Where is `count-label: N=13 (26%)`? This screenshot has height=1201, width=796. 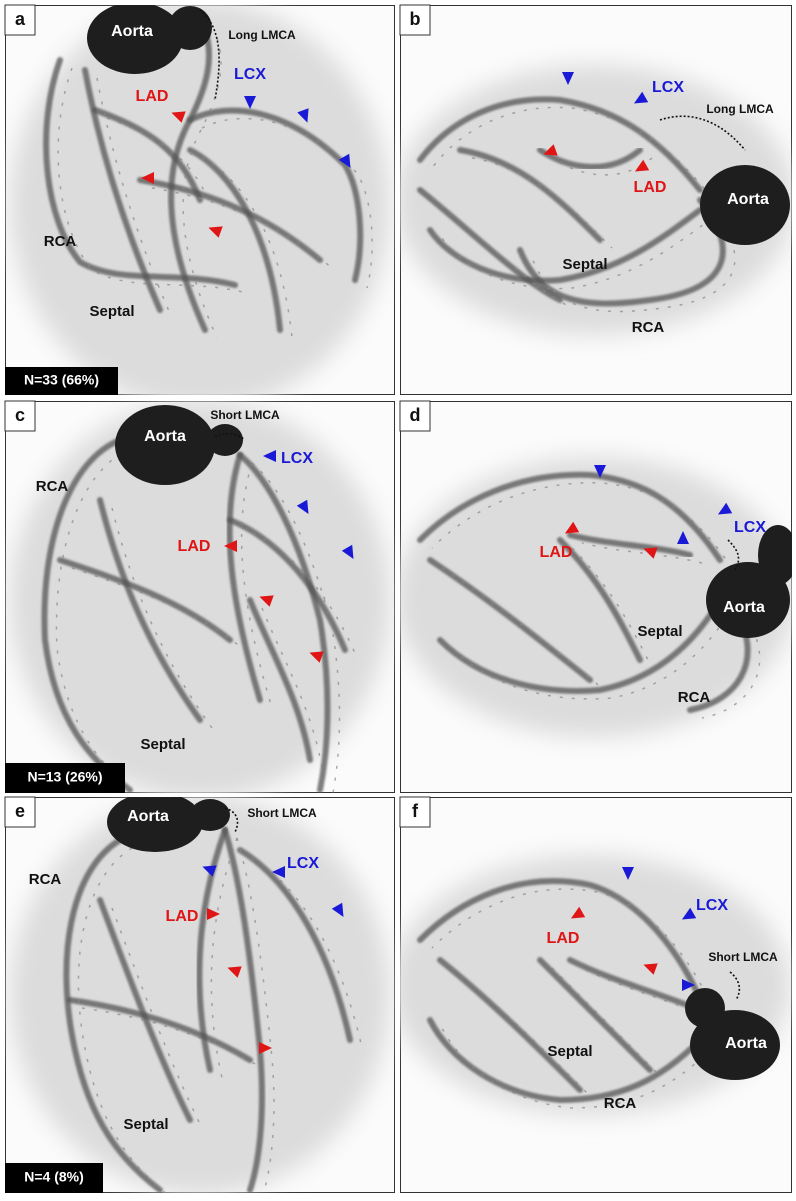
count-label: N=13 (26%) is located at coordinates (64, 777).